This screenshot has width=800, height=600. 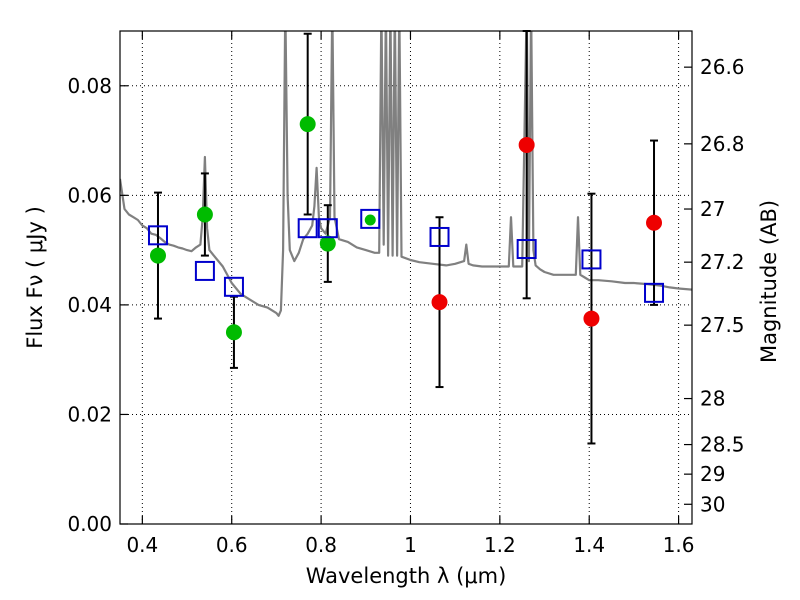 What do you see at coordinates (722, 445) in the screenshot?
I see `right-tick-label: 28.5` at bounding box center [722, 445].